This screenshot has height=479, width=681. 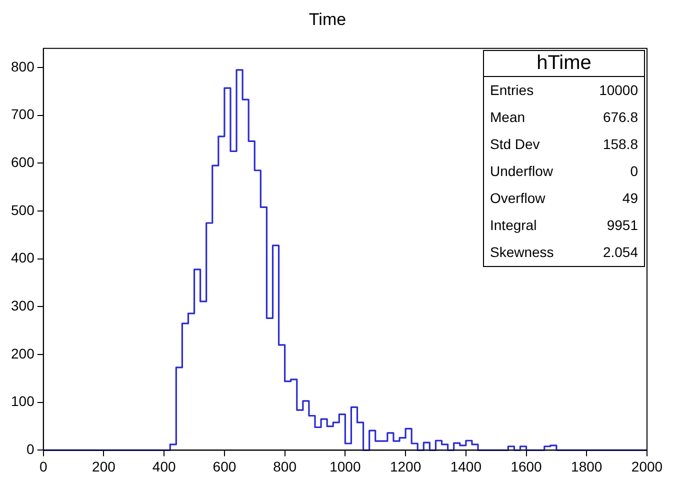 I want to click on x-tick-label: 600, so click(x=224, y=466).